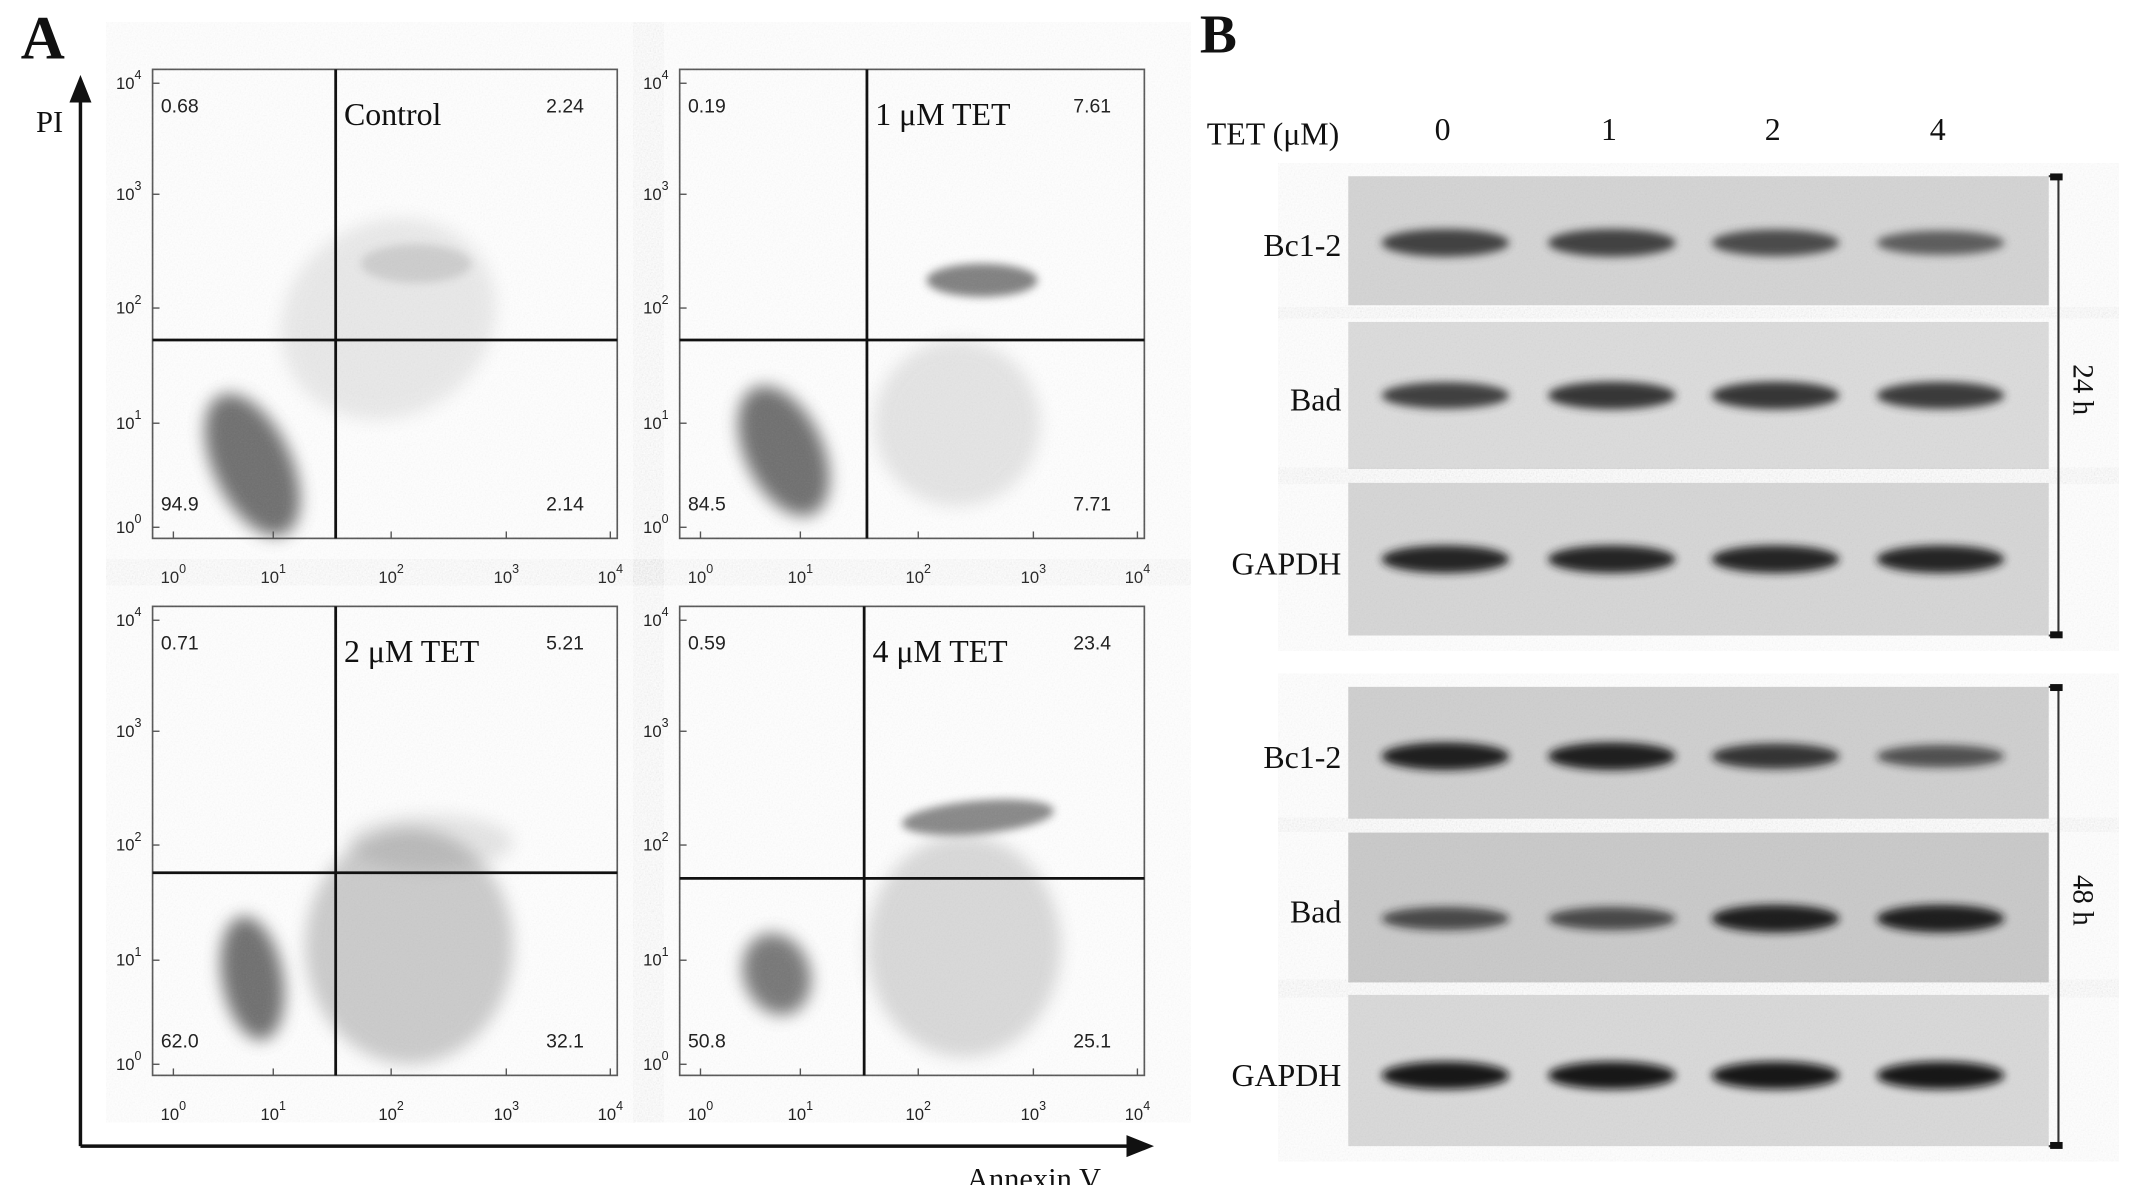  I want to click on speckle, so click(912, 304).